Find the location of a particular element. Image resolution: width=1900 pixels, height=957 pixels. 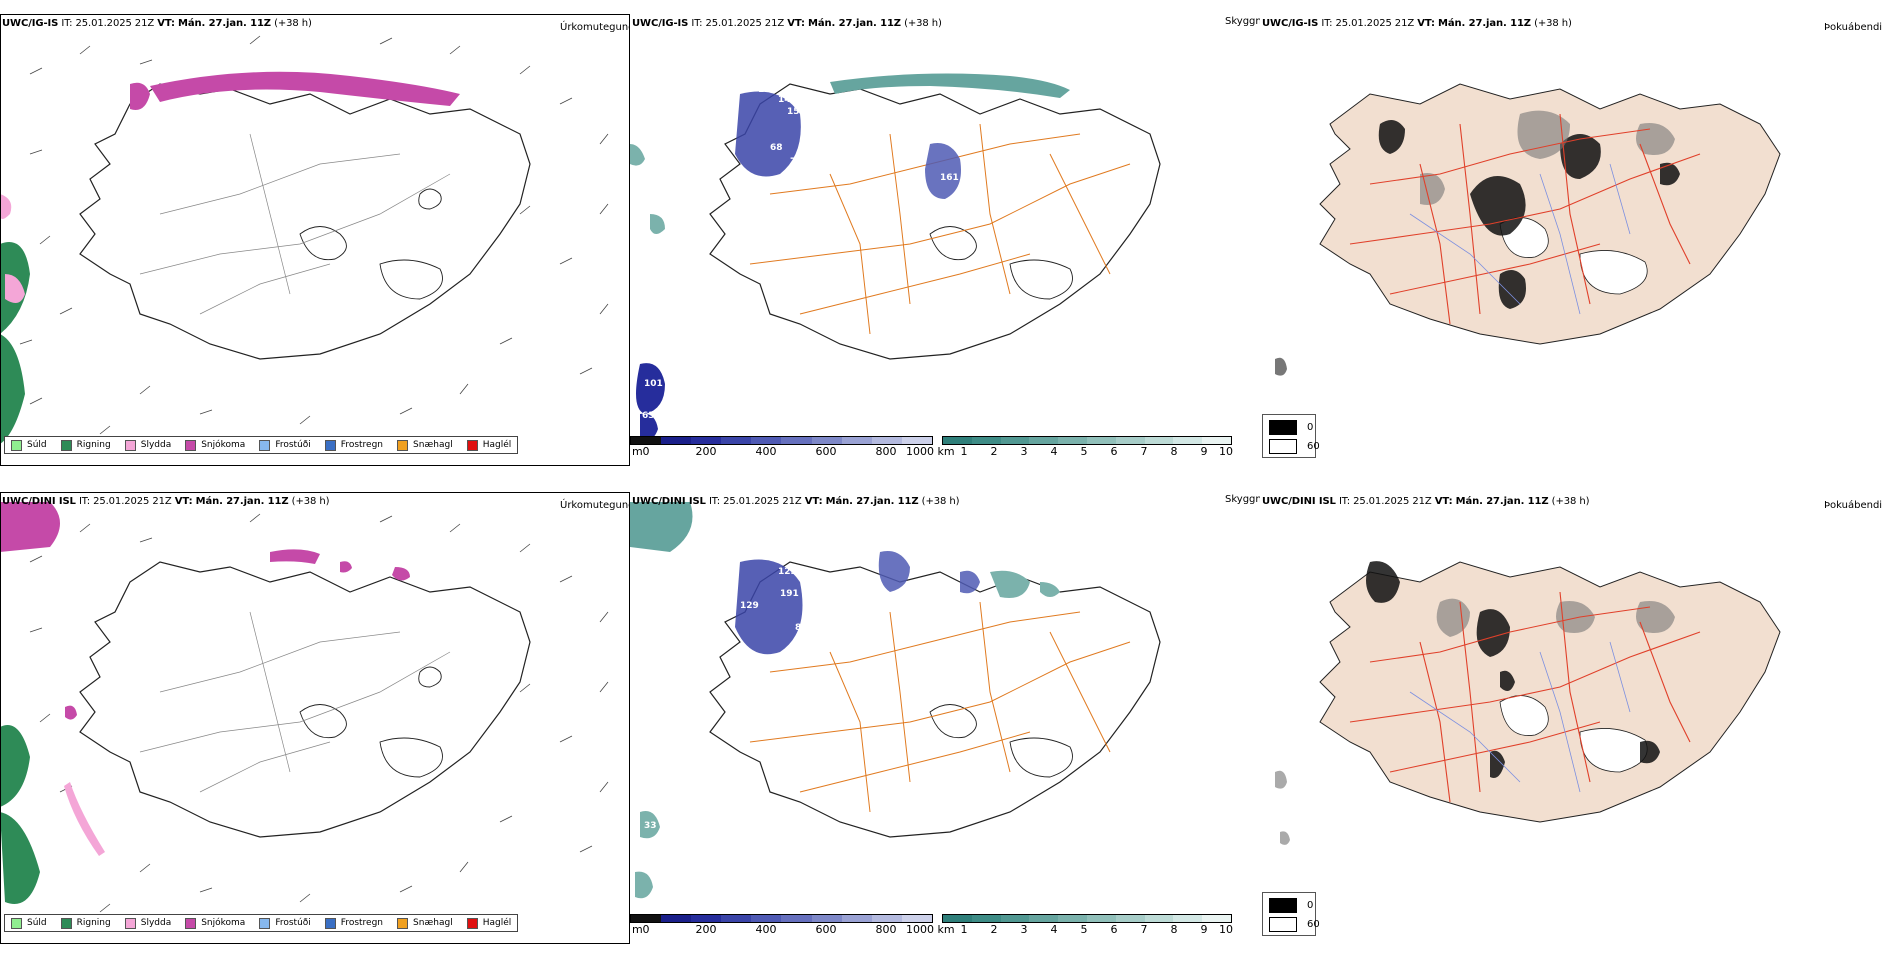

ceiling-label: 145 is located at coordinates (787, 100).